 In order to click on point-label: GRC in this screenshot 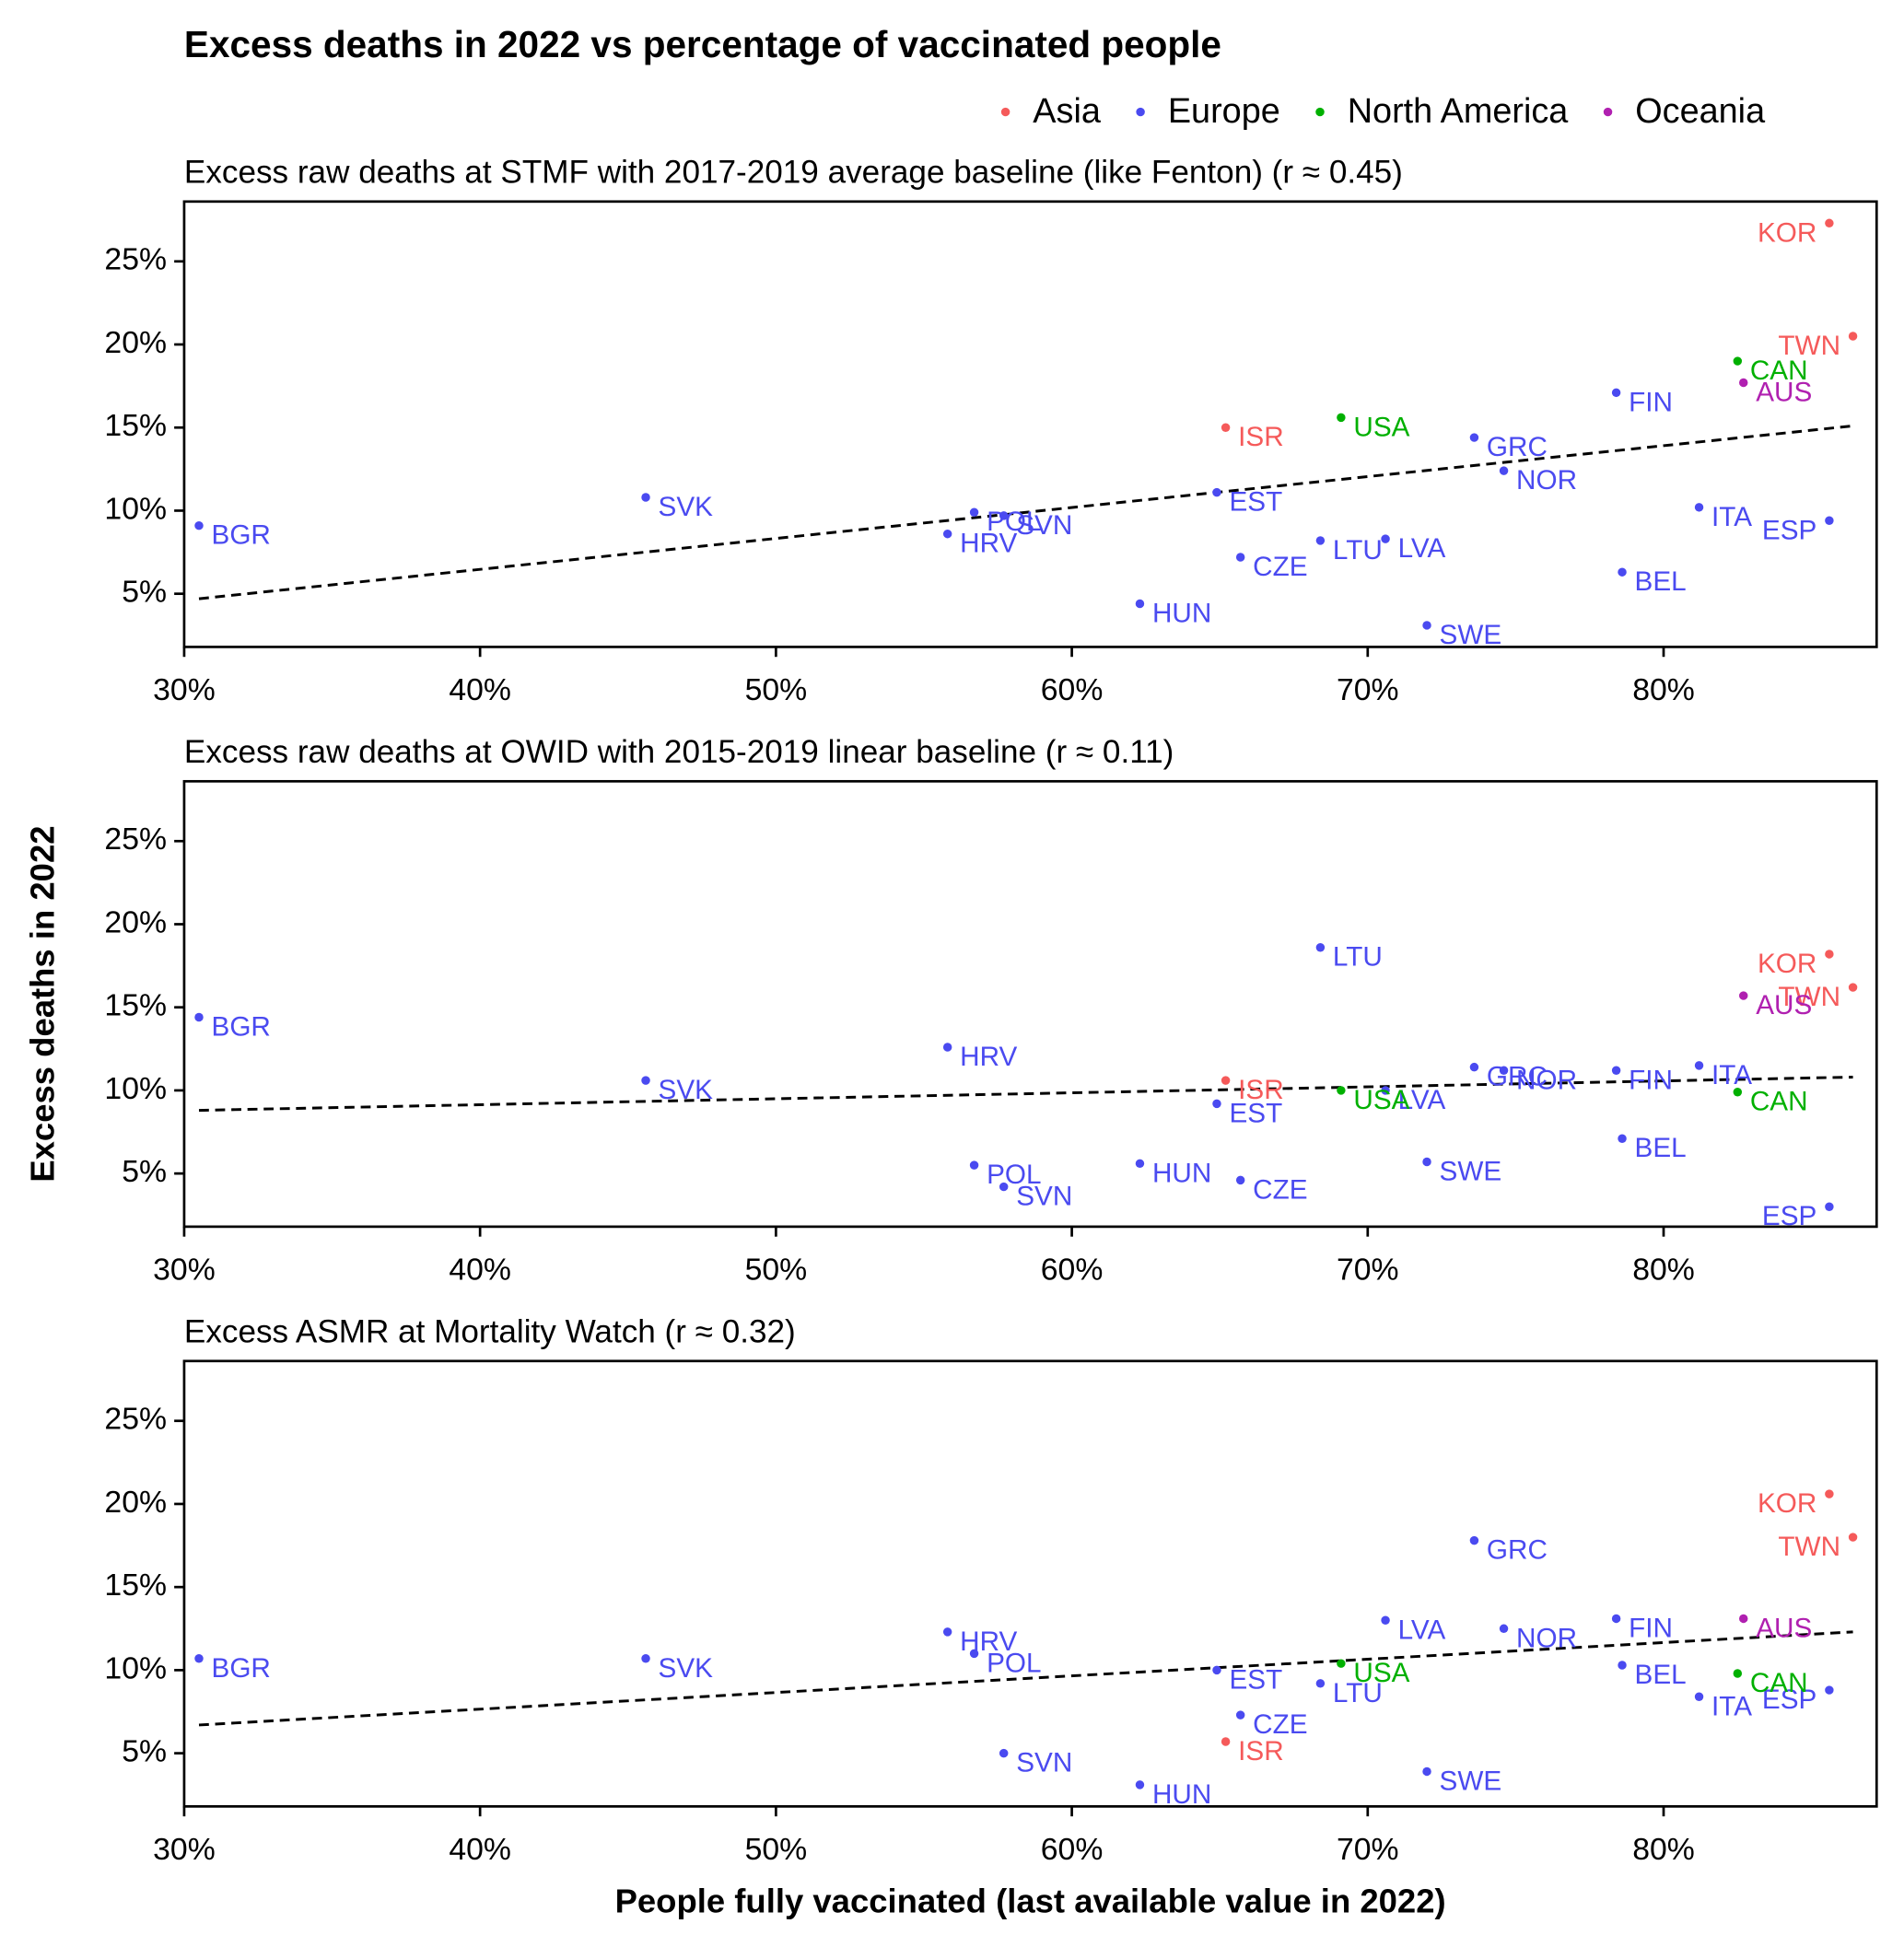, I will do `click(1517, 1077)`.